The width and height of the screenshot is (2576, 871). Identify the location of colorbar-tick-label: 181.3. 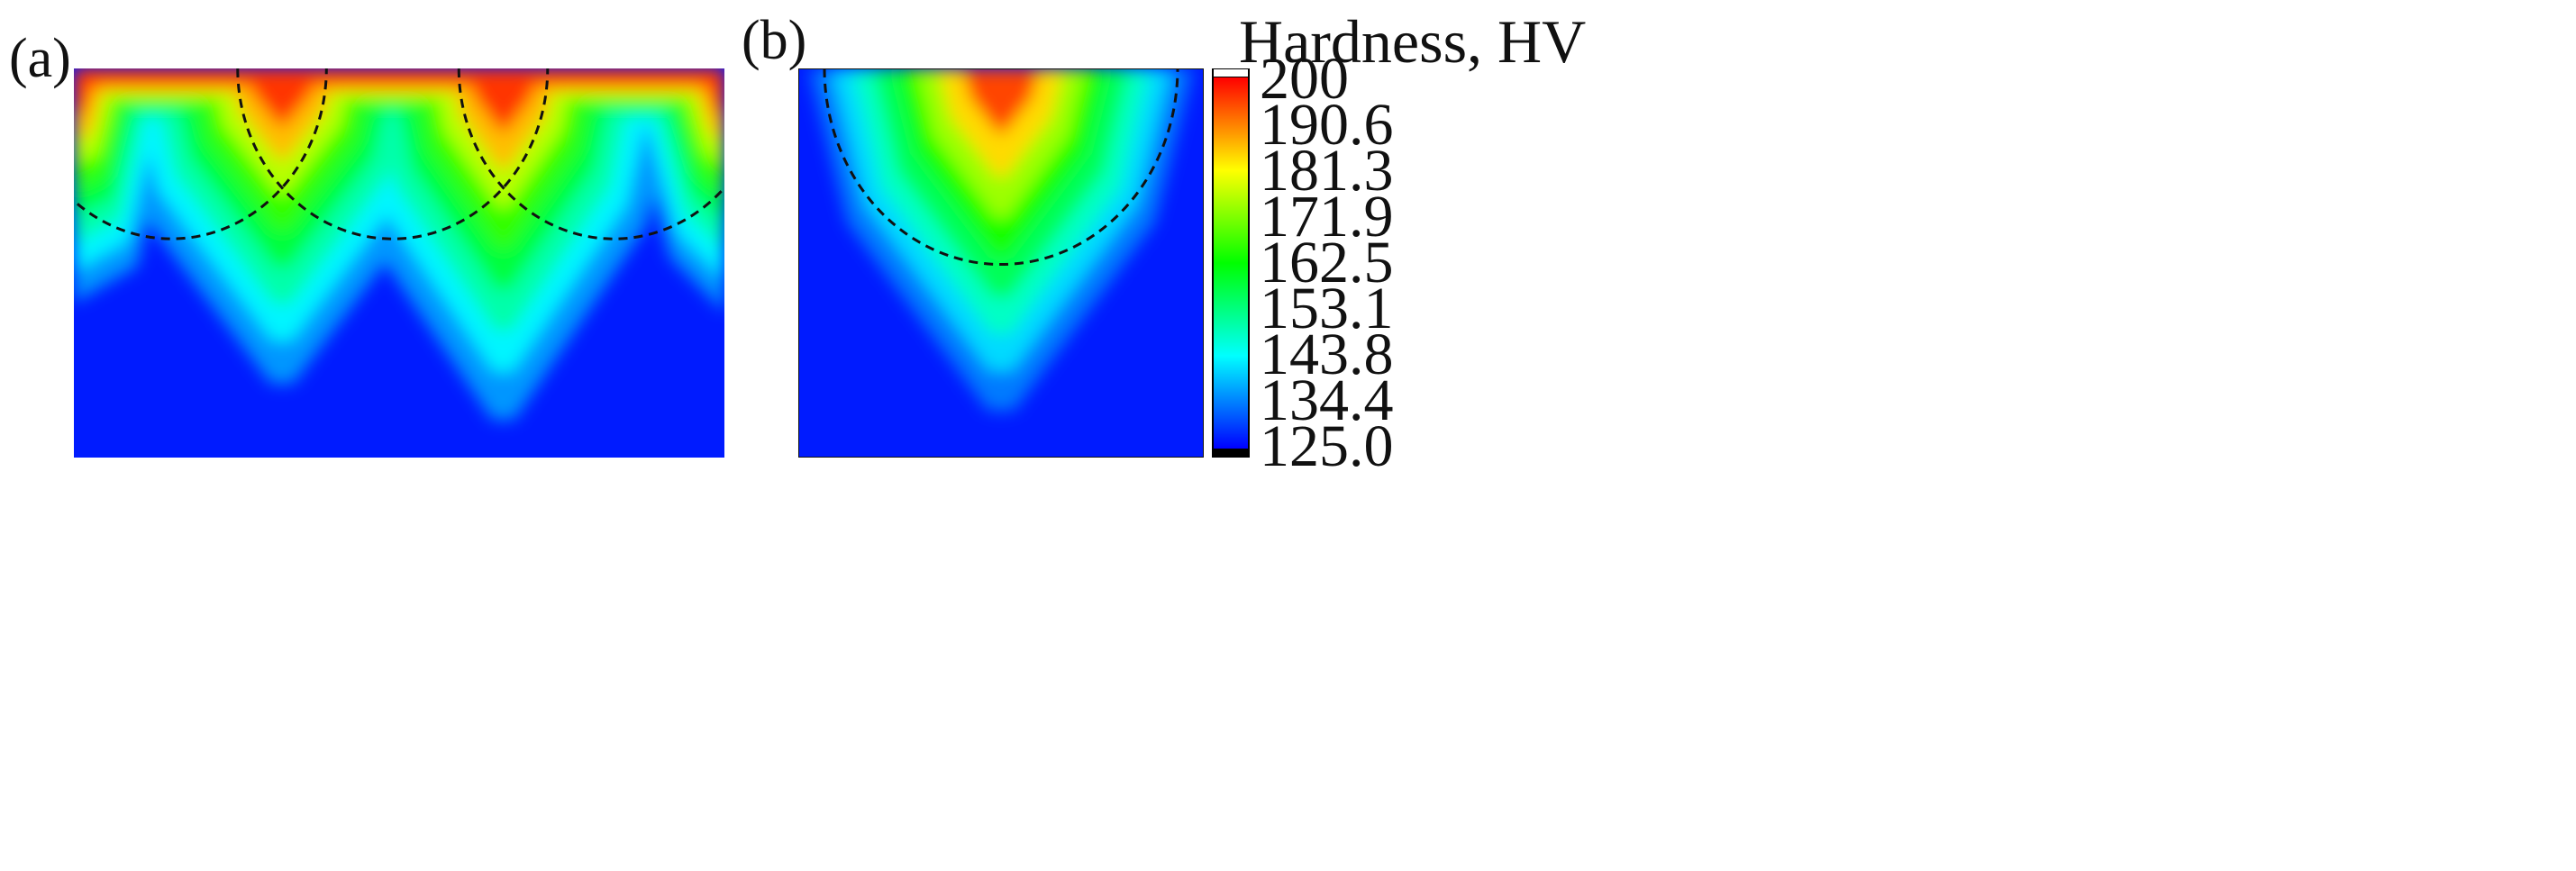
(1327, 171).